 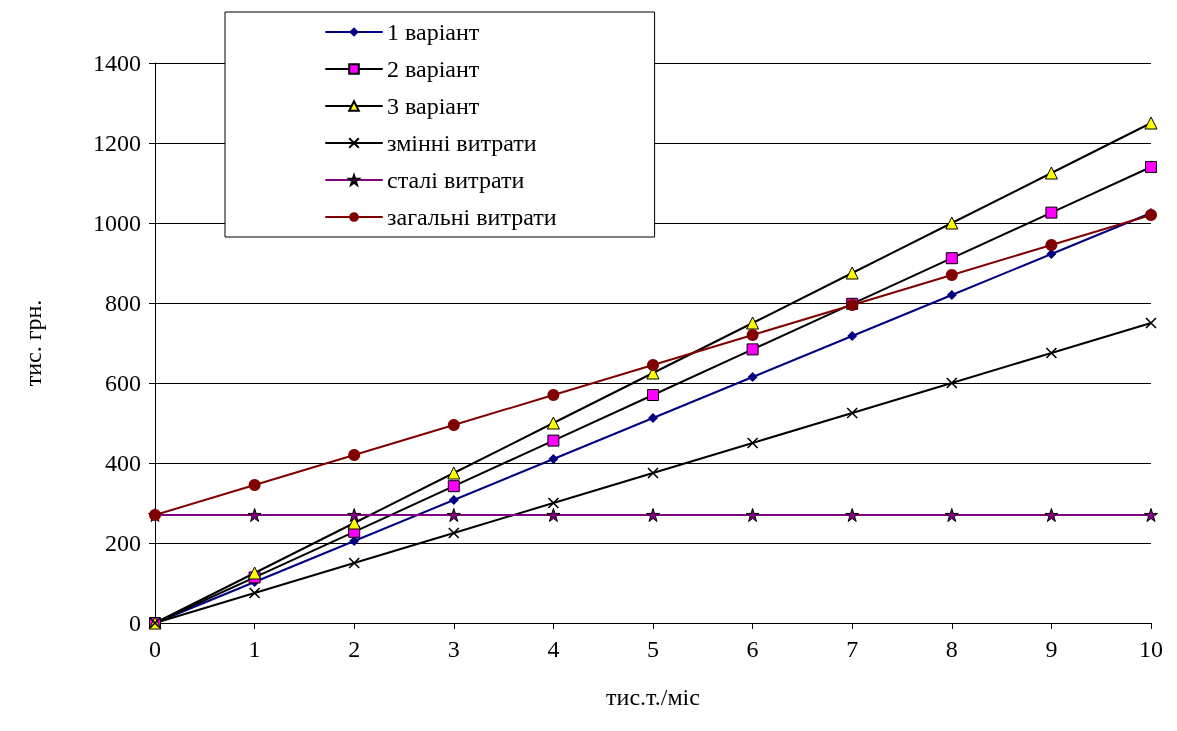 What do you see at coordinates (254, 649) in the screenshot?
I see `x-tick-label: 1` at bounding box center [254, 649].